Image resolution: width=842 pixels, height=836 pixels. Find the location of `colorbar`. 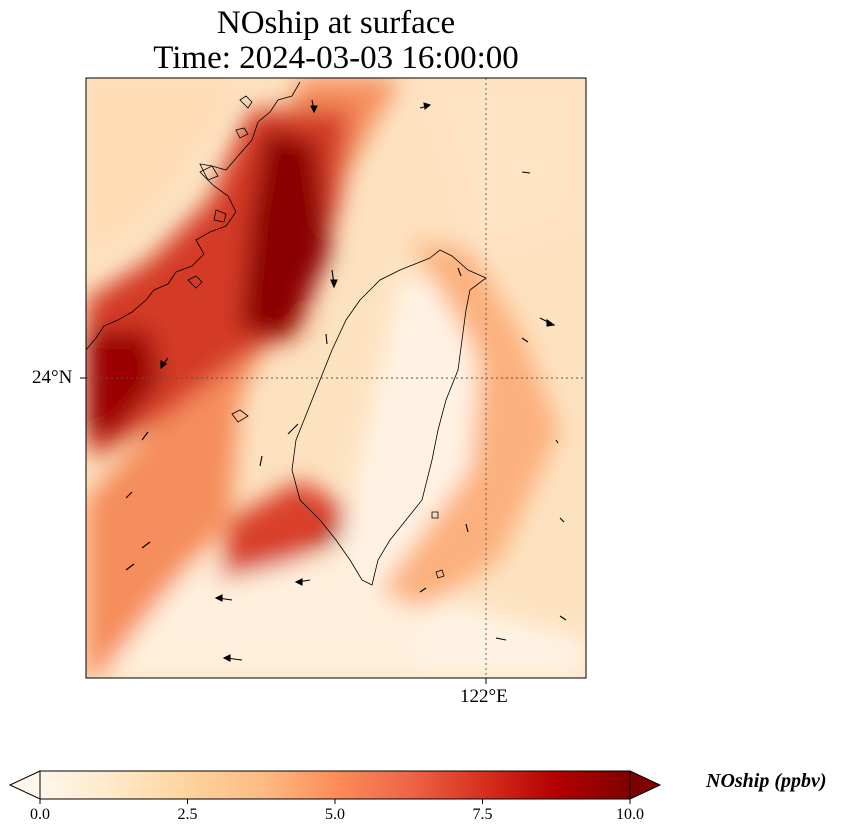

colorbar is located at coordinates (335, 787).